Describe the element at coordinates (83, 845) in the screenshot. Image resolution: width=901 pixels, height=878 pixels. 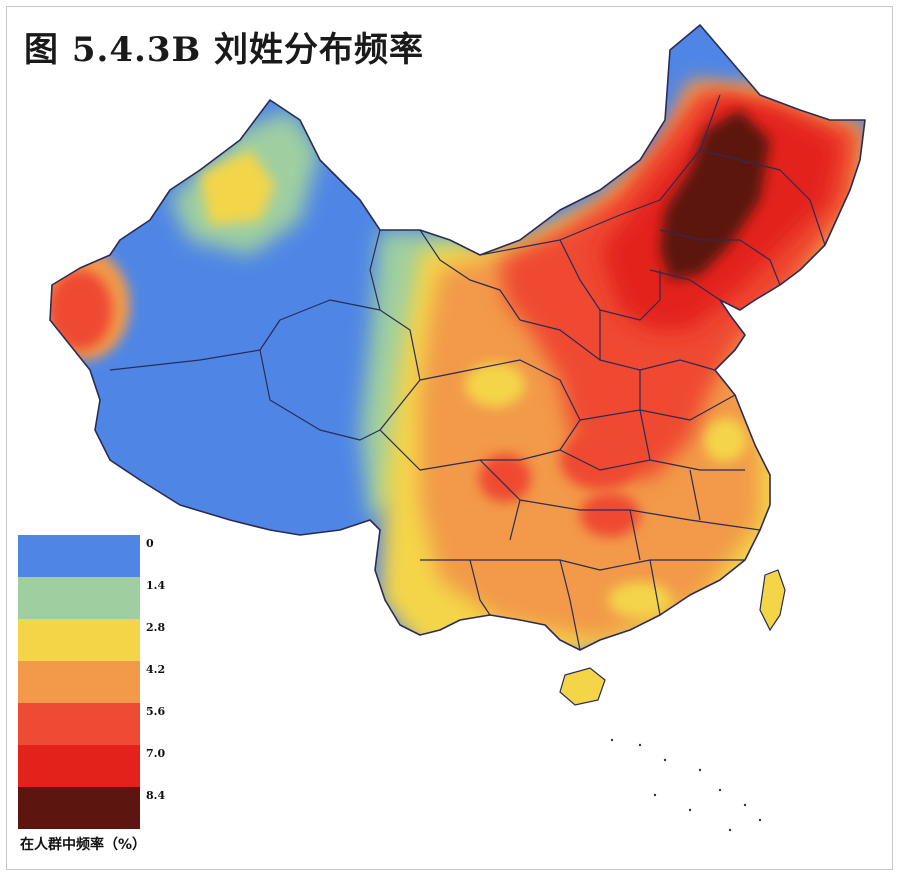
I see `legend-caption: 在人群中频率（%）` at that location.